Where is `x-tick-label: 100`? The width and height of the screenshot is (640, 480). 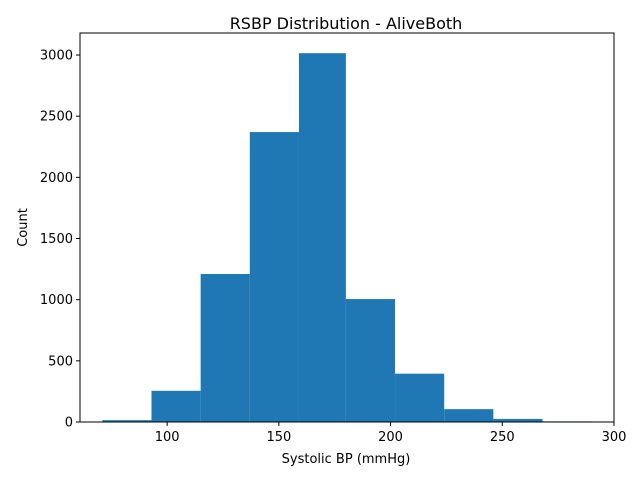 x-tick-label: 100 is located at coordinates (167, 437).